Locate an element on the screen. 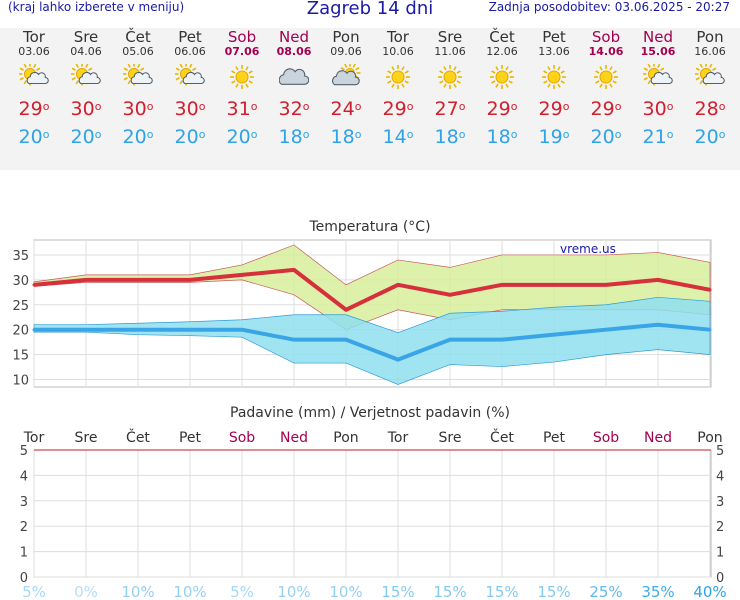  max-temp: 31o is located at coordinates (242, 109).